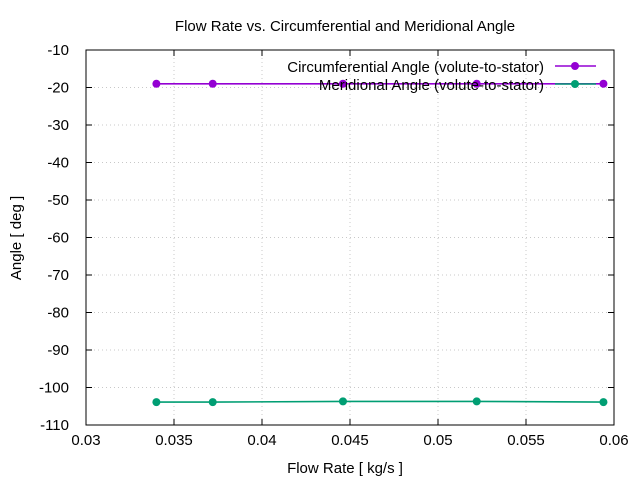  Describe the element at coordinates (58, 313) in the screenshot. I see `y-tick-label: -80` at that location.